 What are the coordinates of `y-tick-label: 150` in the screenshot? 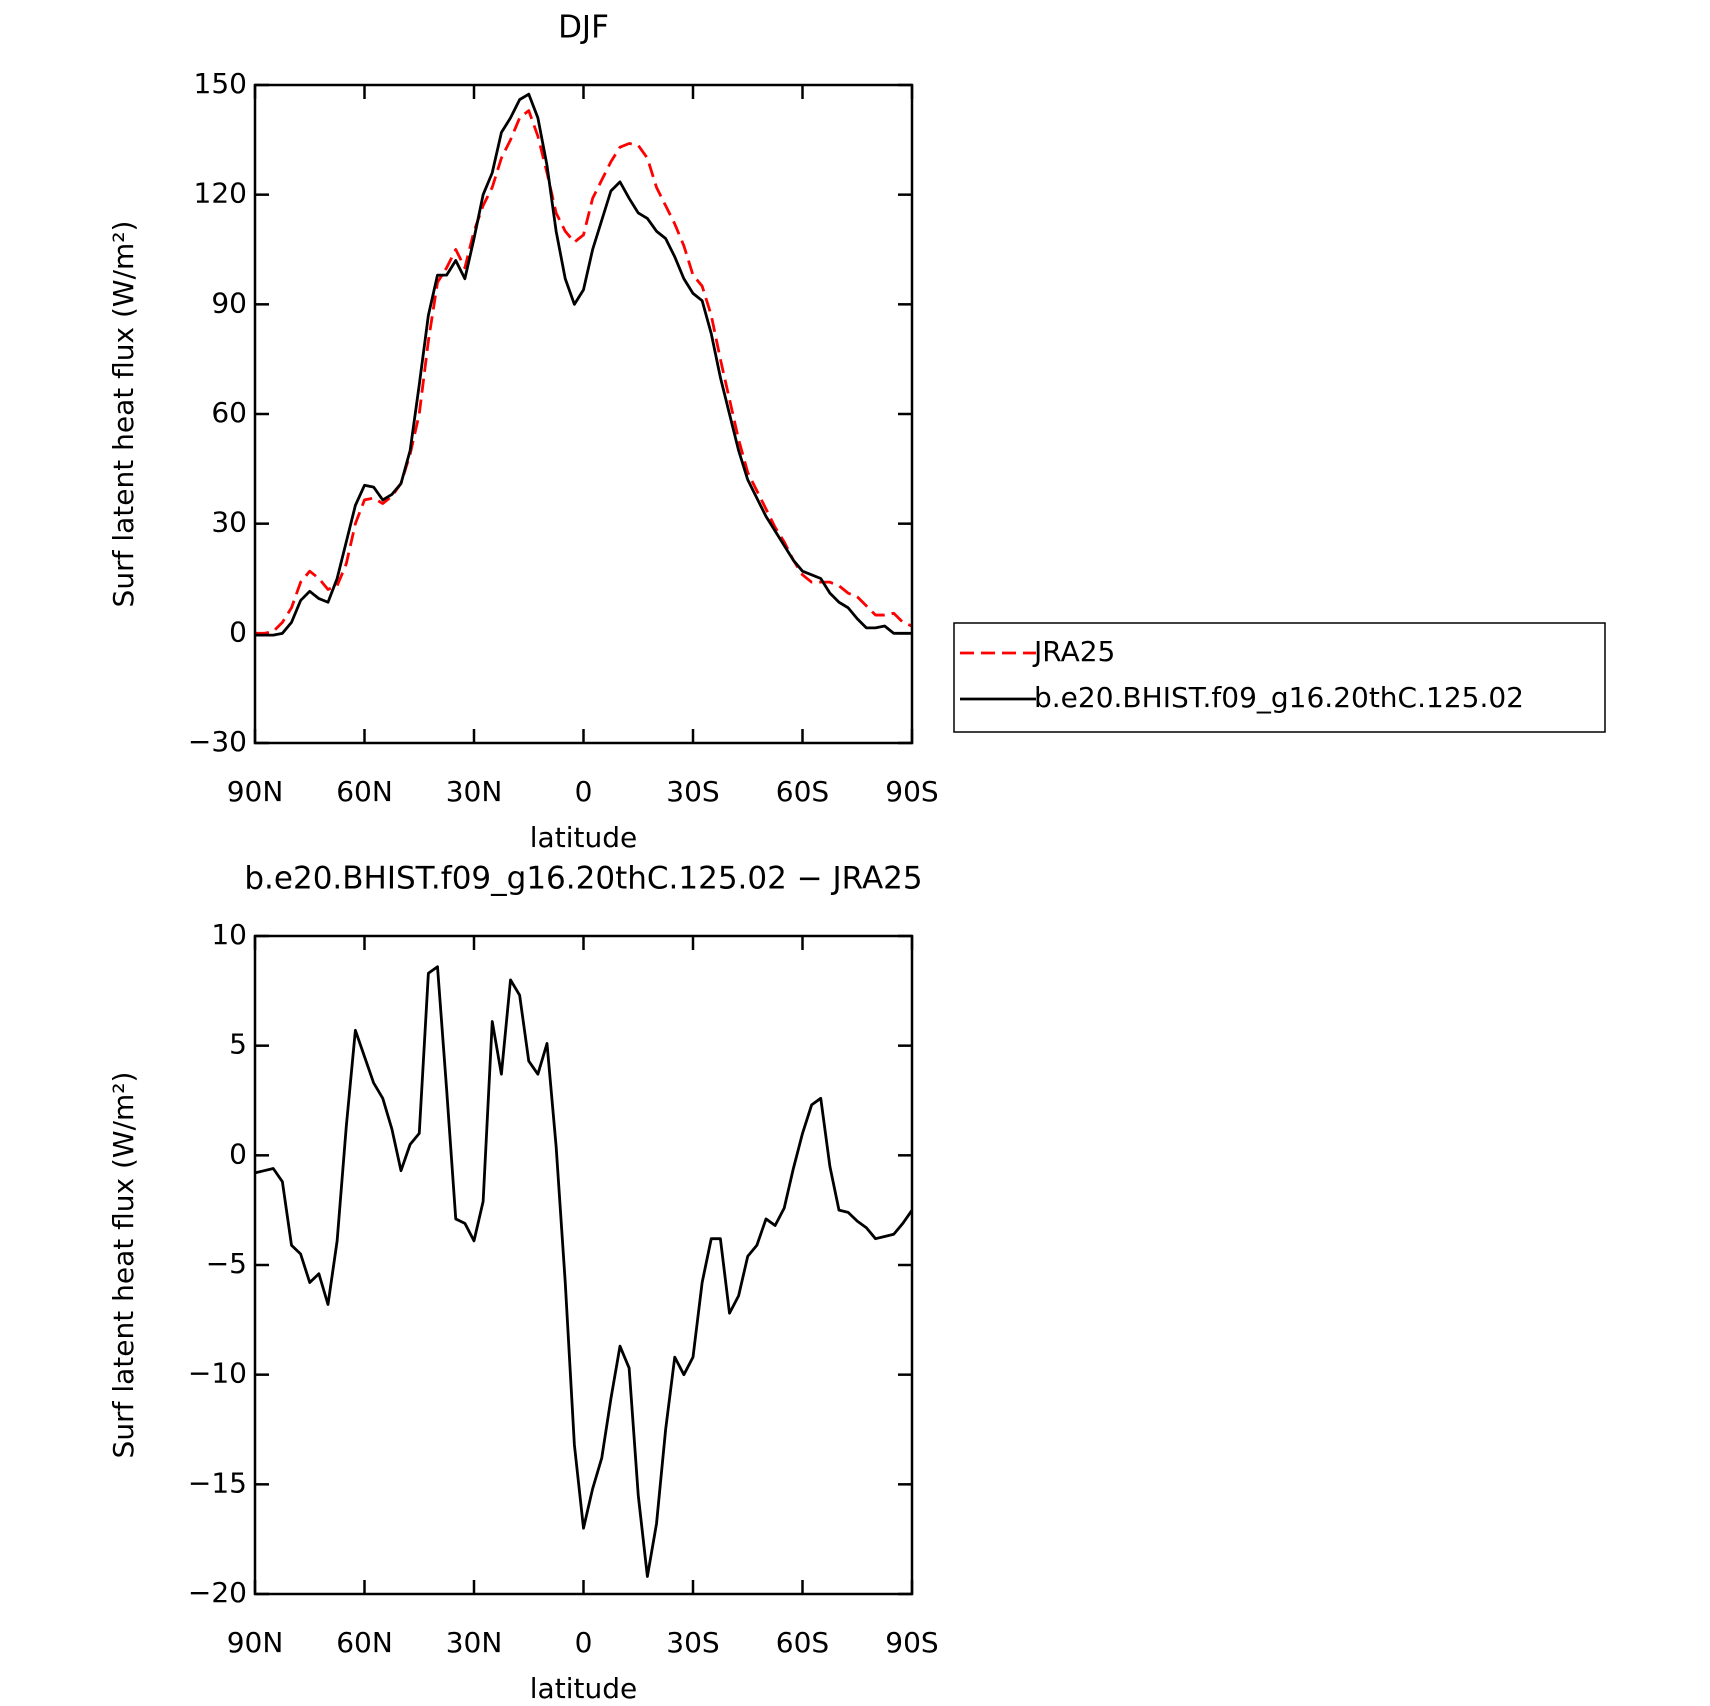 It's located at (220, 83).